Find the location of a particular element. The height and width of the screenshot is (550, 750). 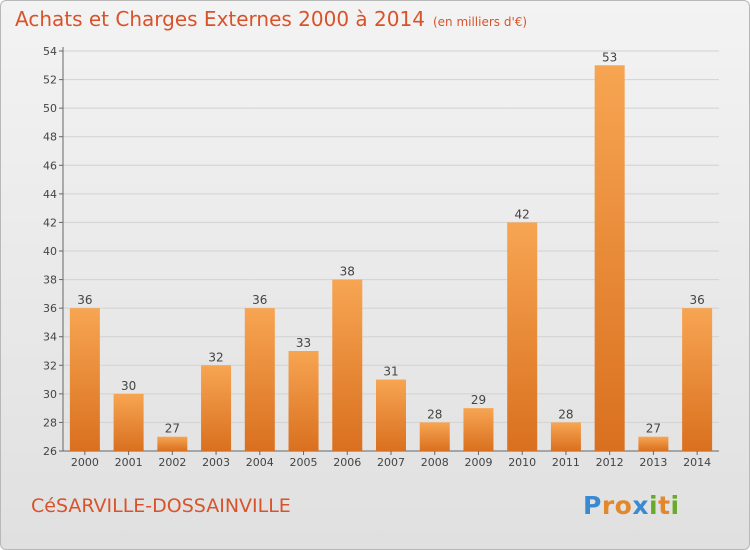

bar-value-label: 29 is located at coordinates (478, 400).